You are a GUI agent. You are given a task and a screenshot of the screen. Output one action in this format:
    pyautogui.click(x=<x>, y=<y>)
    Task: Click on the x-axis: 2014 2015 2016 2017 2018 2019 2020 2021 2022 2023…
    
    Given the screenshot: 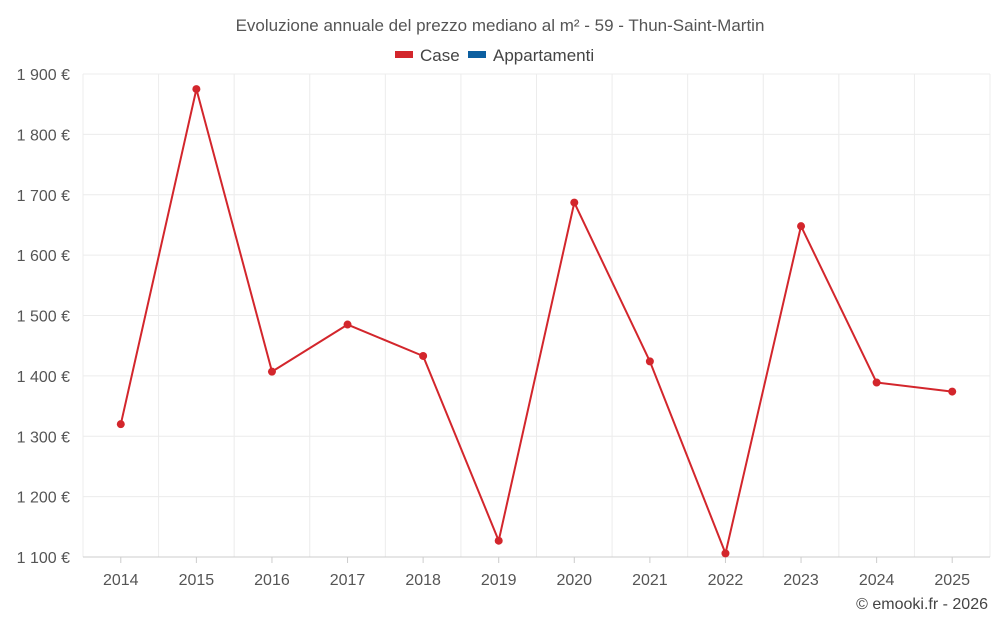 What is the action you would take?
    pyautogui.click(x=536, y=572)
    